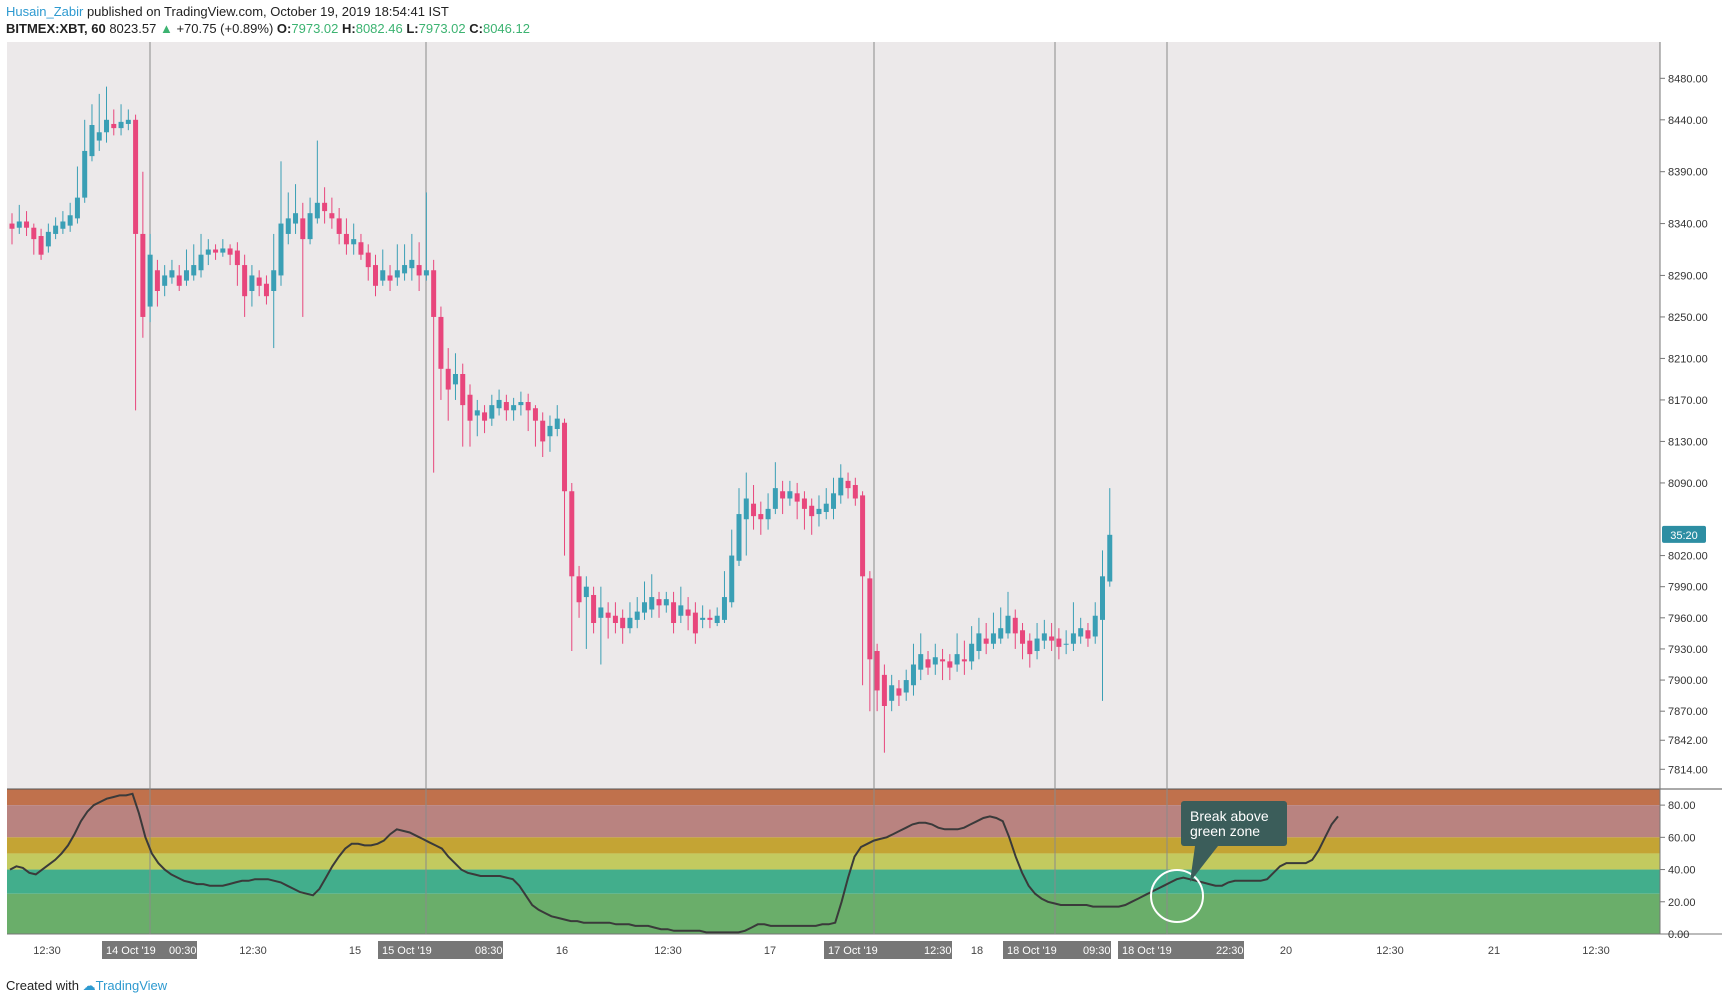 The image size is (1722, 1002). I want to click on time-badge, so click(440, 950).